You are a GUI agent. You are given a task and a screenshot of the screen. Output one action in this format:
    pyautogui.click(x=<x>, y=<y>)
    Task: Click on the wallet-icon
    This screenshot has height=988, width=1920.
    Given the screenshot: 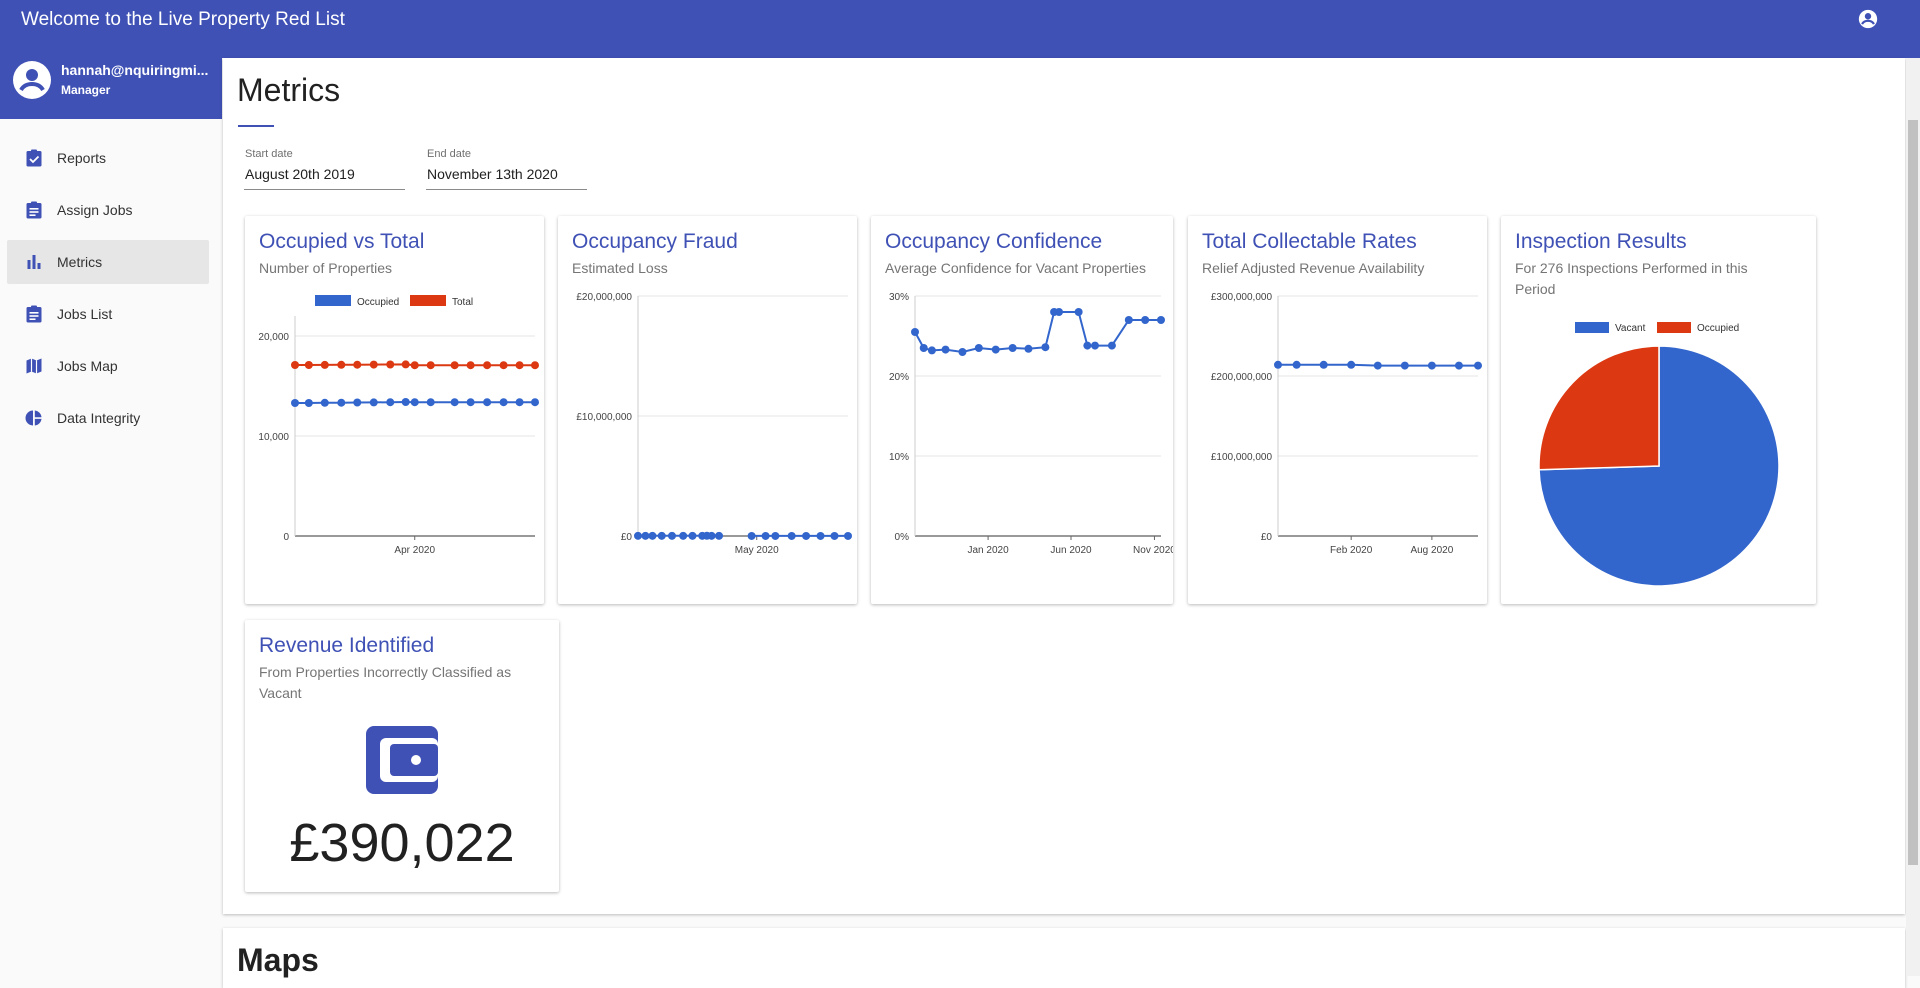 What is the action you would take?
    pyautogui.click(x=402, y=760)
    